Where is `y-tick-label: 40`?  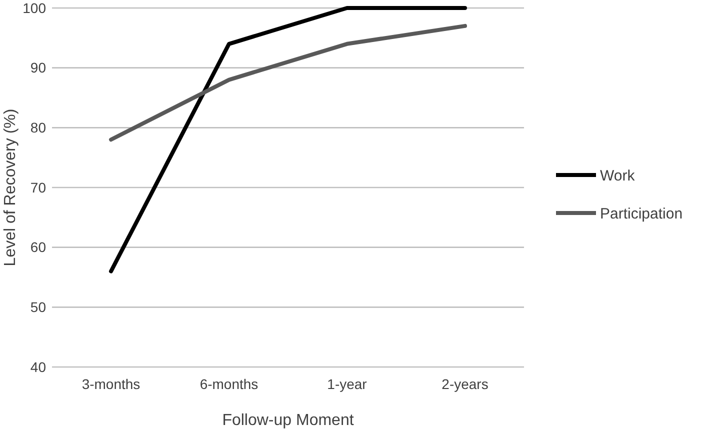
y-tick-label: 40 is located at coordinates (38, 366).